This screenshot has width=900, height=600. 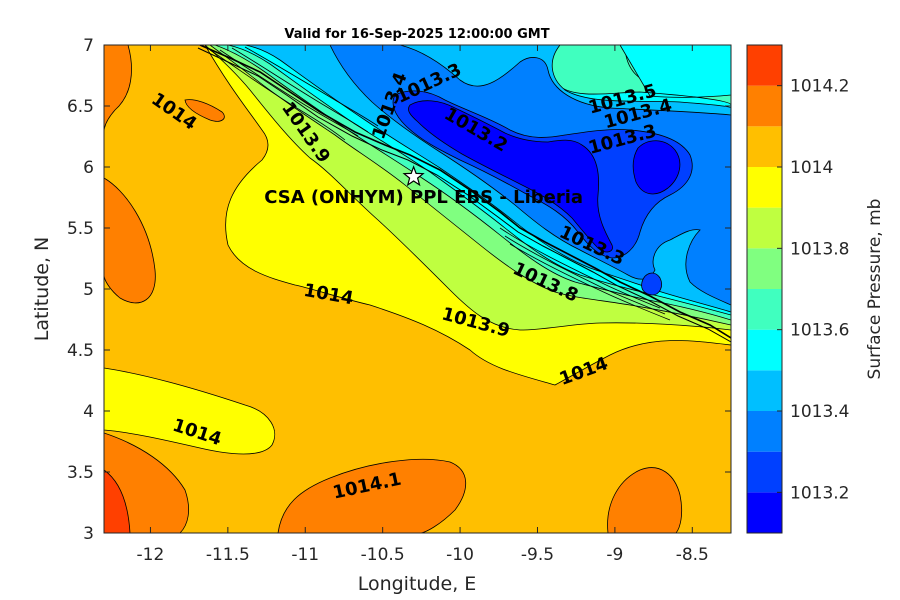 I want to click on region-1014-1-south, so click(x=372, y=495).